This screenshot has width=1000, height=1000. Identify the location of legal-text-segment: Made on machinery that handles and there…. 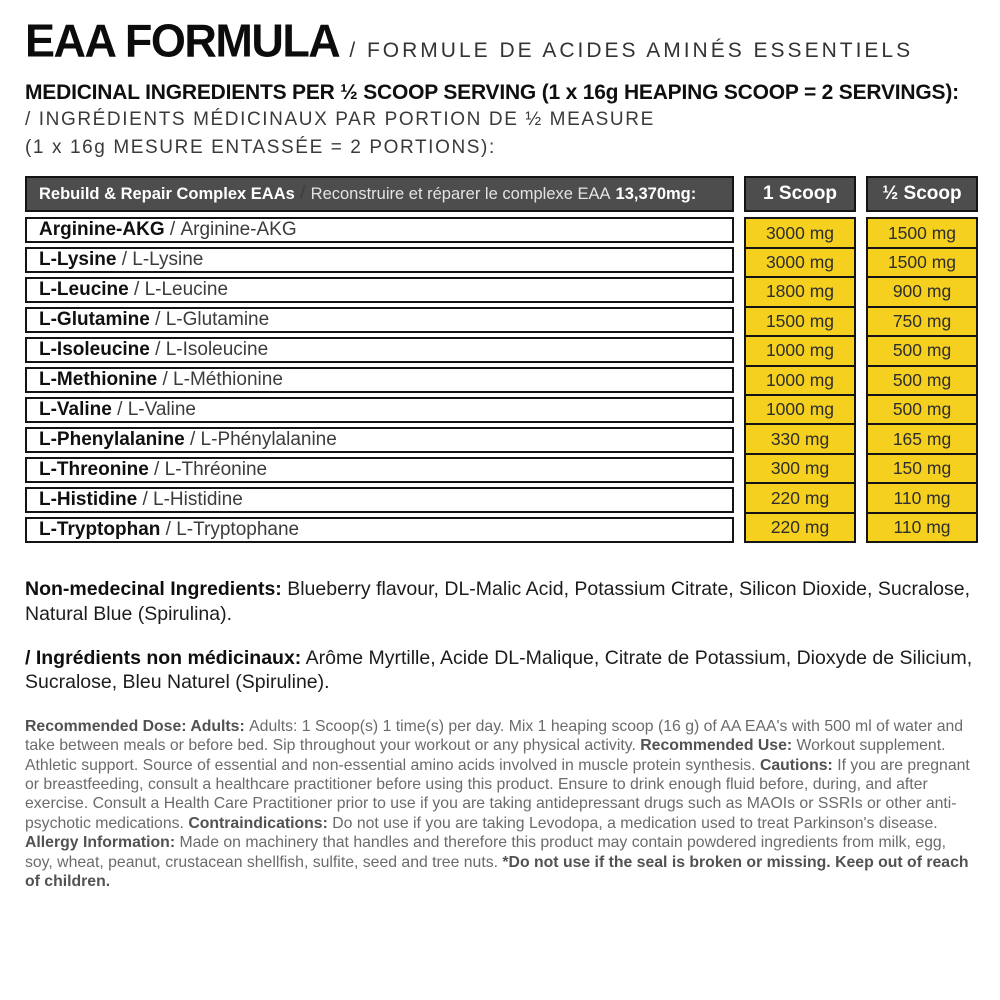
(486, 852).